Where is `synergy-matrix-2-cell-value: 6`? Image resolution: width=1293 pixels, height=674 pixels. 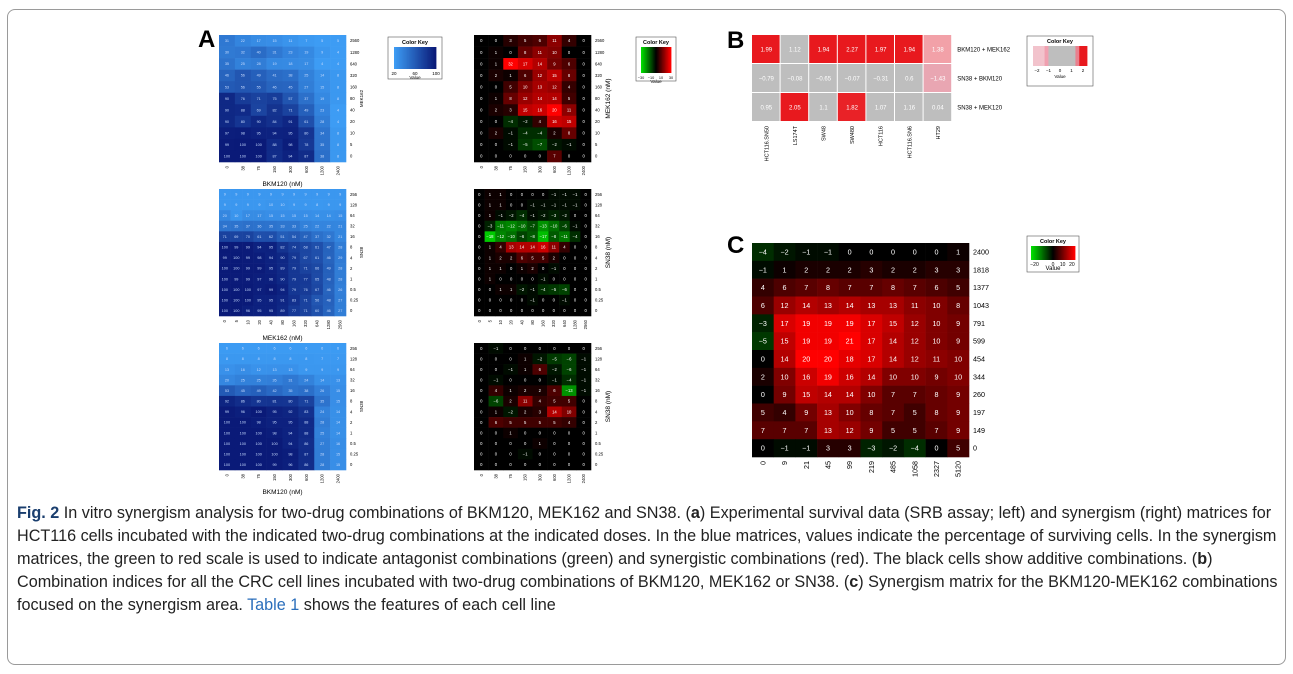 synergy-matrix-2-cell-value: 6 is located at coordinates (522, 257).